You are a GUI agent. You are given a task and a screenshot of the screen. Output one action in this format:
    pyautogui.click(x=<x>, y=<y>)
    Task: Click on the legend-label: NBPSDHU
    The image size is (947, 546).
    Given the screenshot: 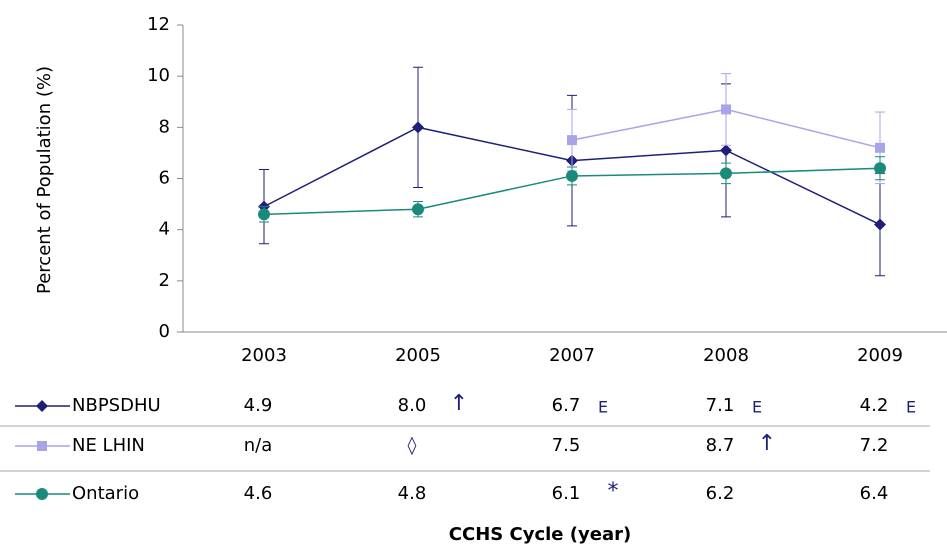 What is the action you would take?
    pyautogui.click(x=116, y=405)
    